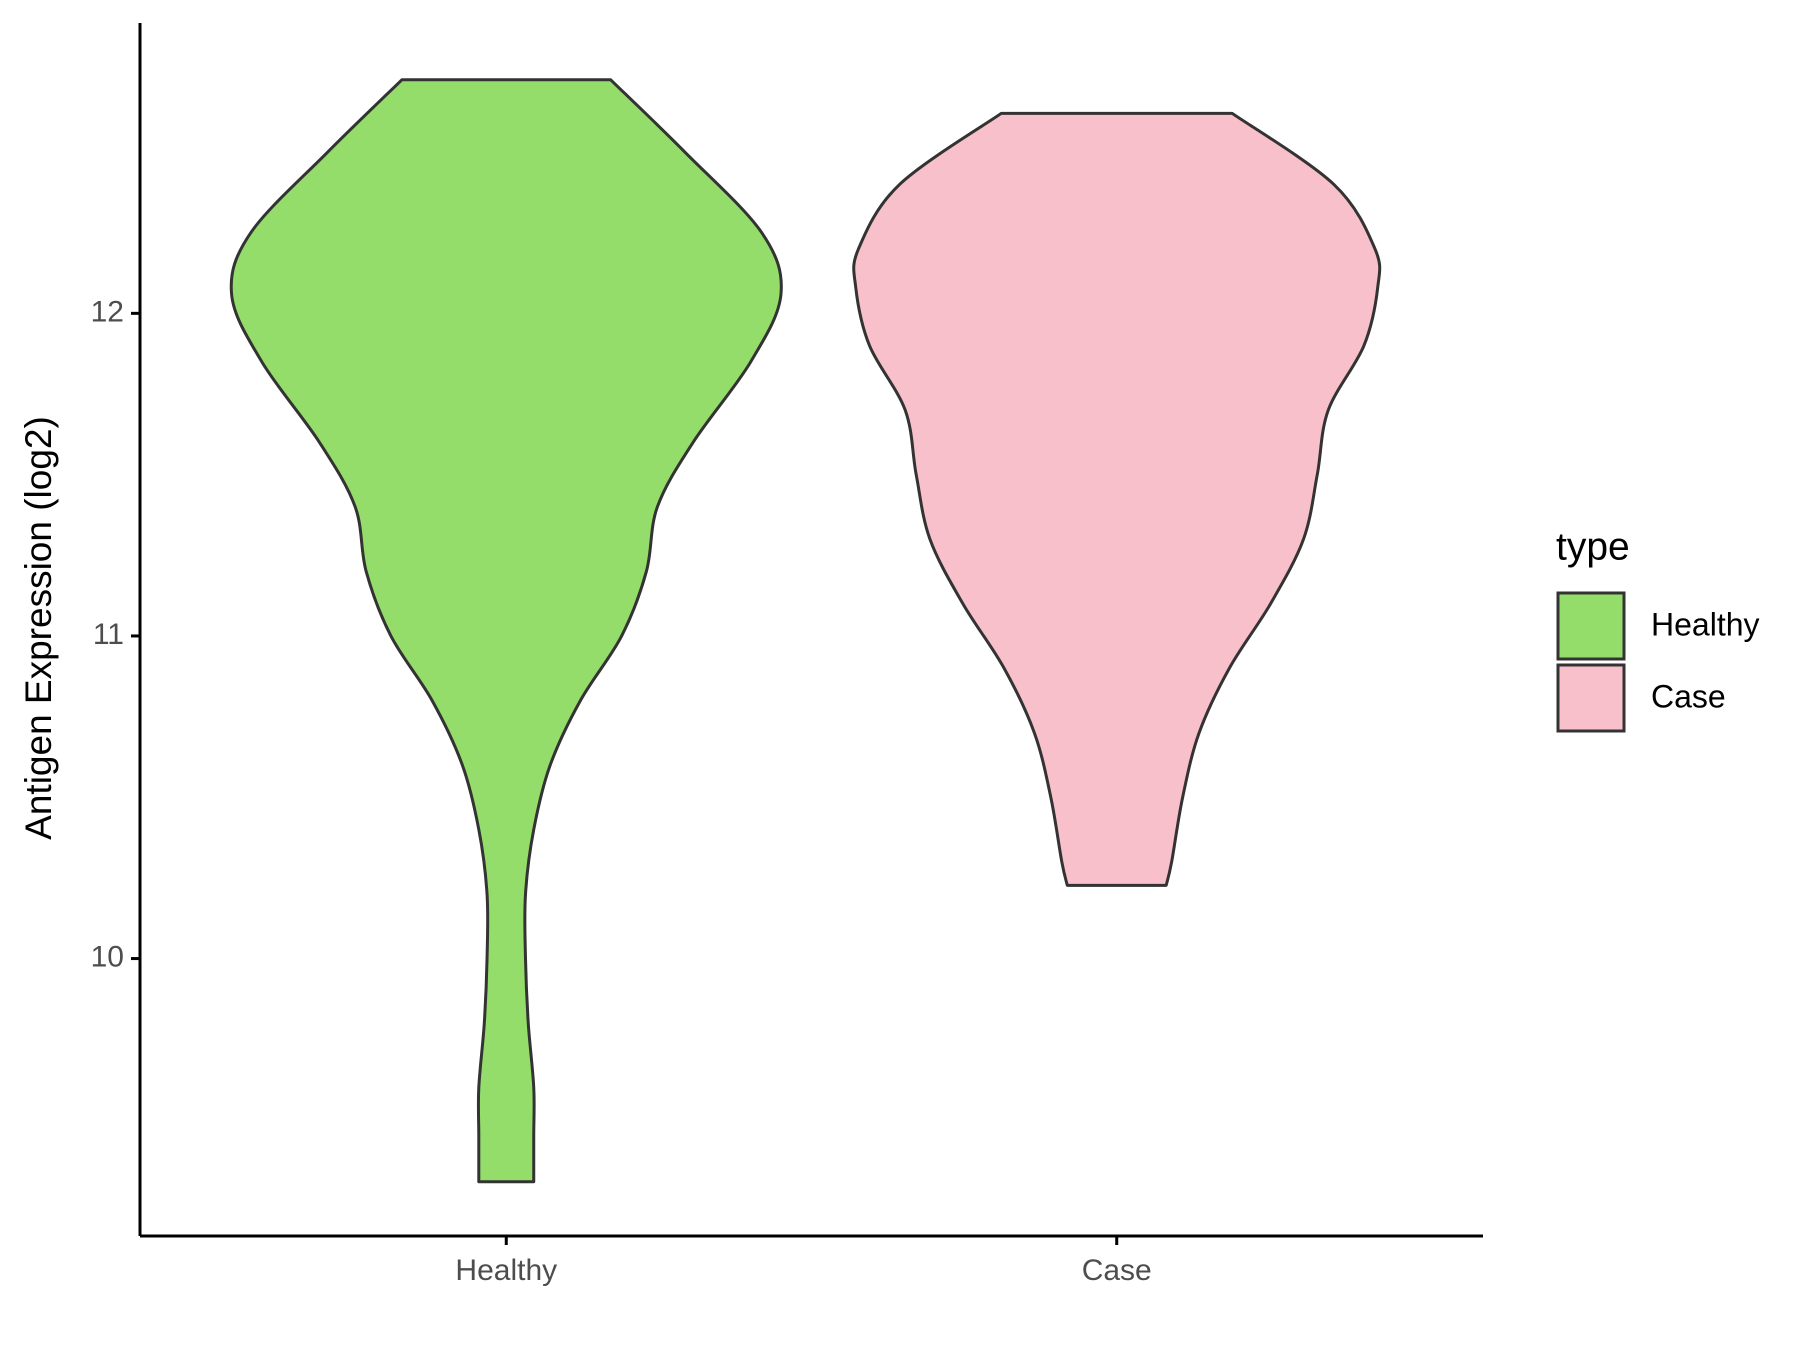 The width and height of the screenshot is (1800, 1350). I want to click on y-tick-label: 12, so click(107, 311).